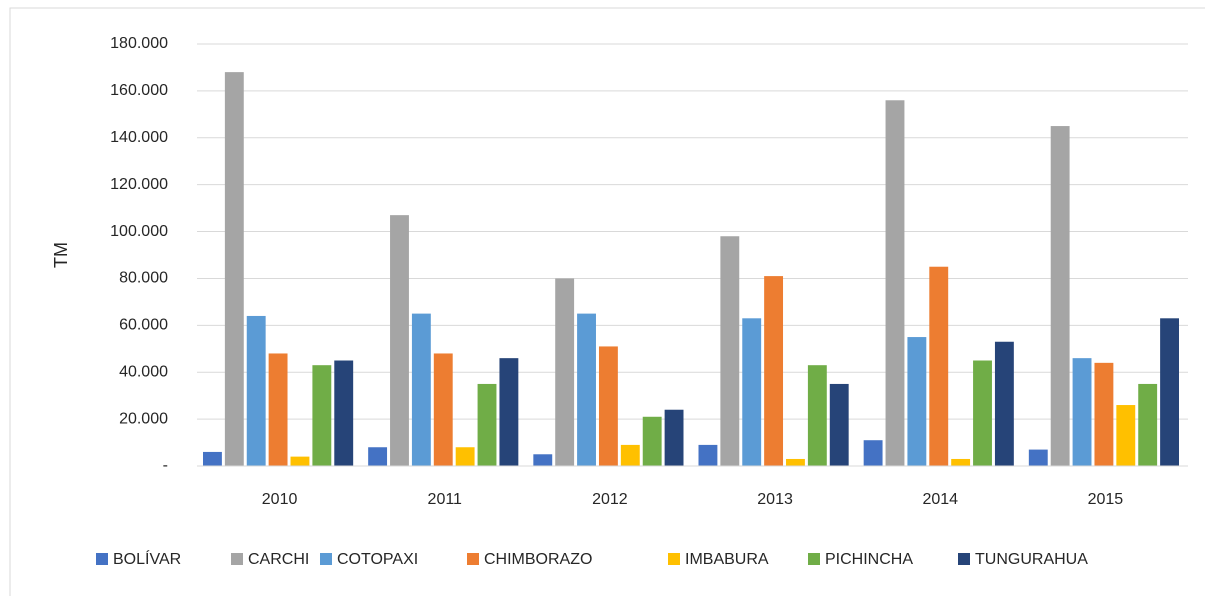  Describe the element at coordinates (1106, 499) in the screenshot. I see `x-tick-label: 2015` at that location.